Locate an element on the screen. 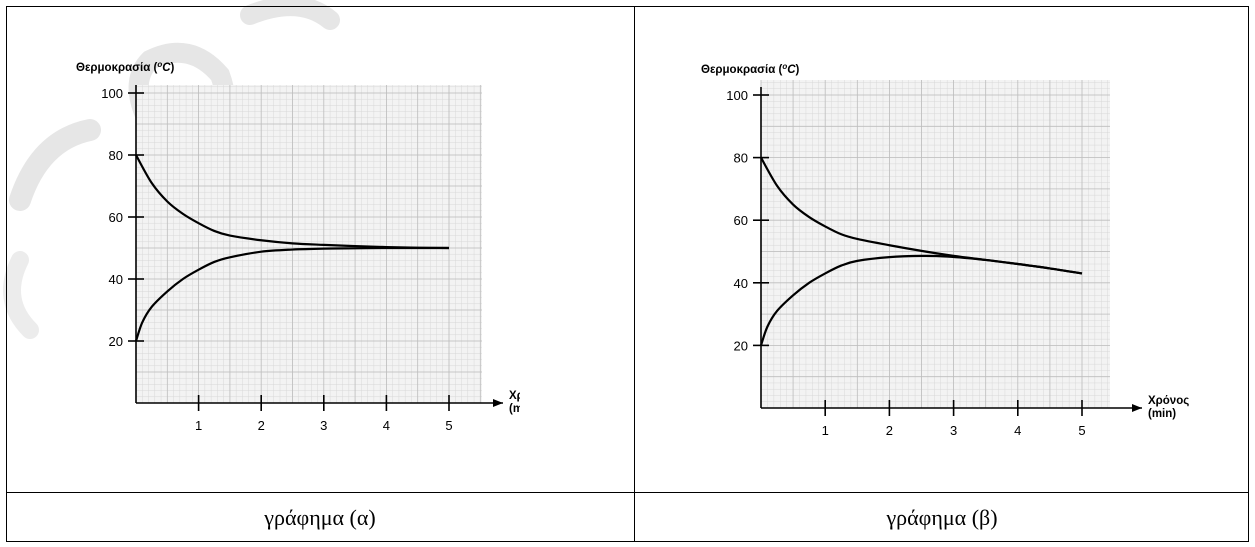 The height and width of the screenshot is (547, 1255). chart-b-x-axis-label: Χρόνος is located at coordinates (1168, 401).